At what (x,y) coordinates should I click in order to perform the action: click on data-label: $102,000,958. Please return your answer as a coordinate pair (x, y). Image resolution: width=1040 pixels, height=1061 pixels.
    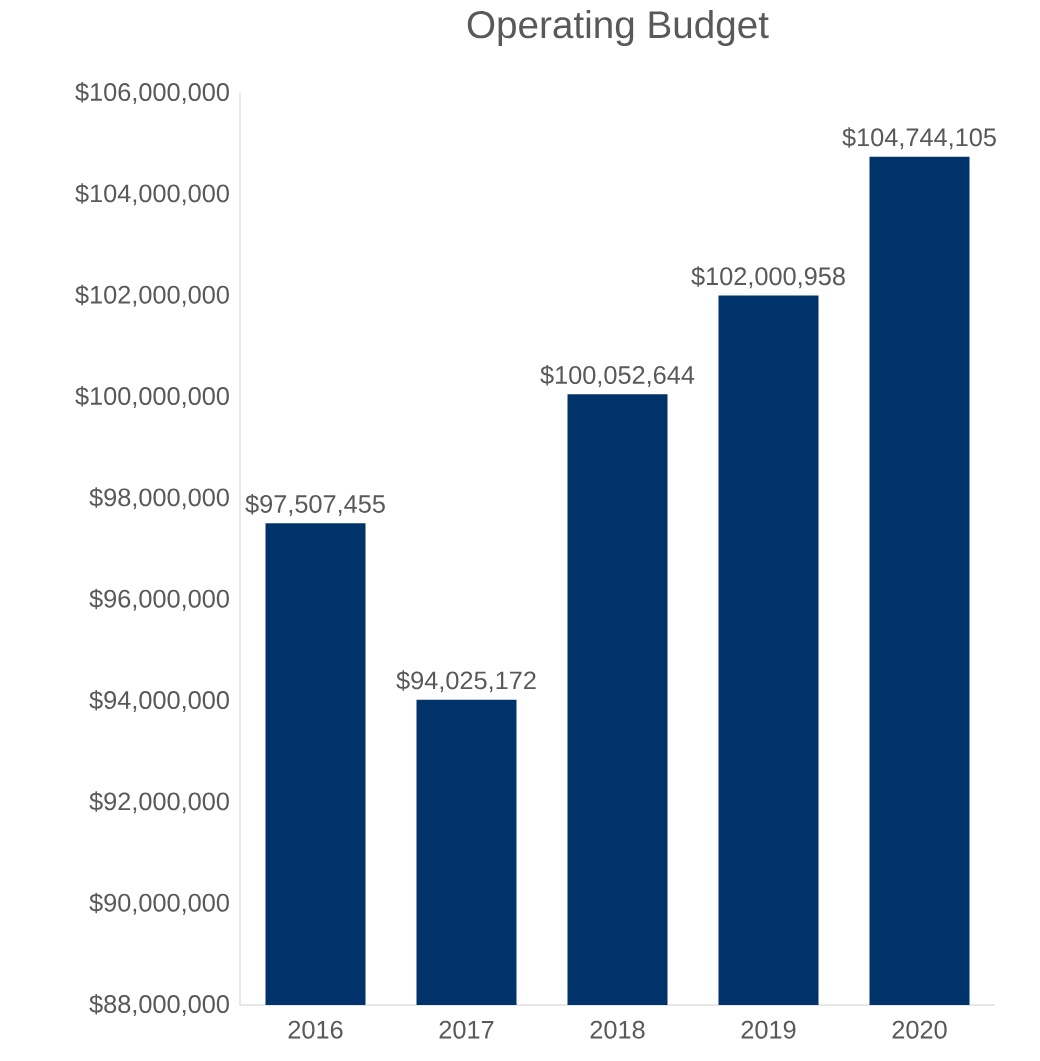
    Looking at the image, I should click on (768, 277).